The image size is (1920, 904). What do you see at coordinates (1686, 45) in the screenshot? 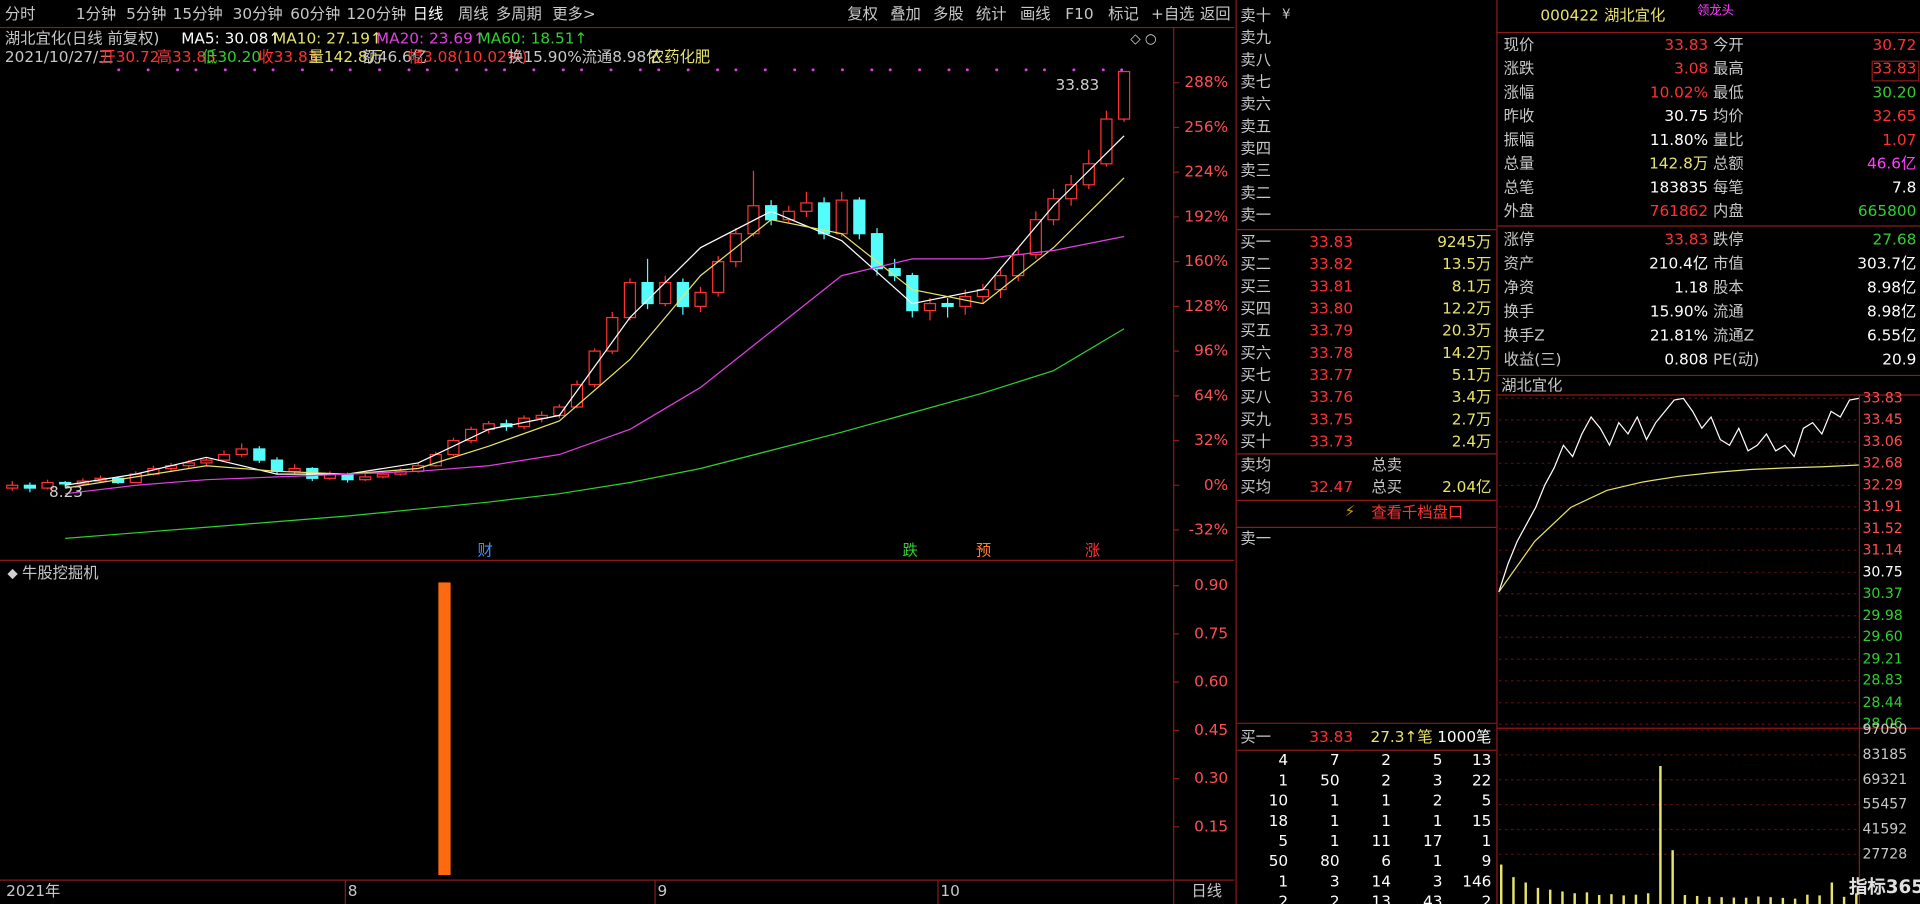
I see `quote-value: 33.83` at bounding box center [1686, 45].